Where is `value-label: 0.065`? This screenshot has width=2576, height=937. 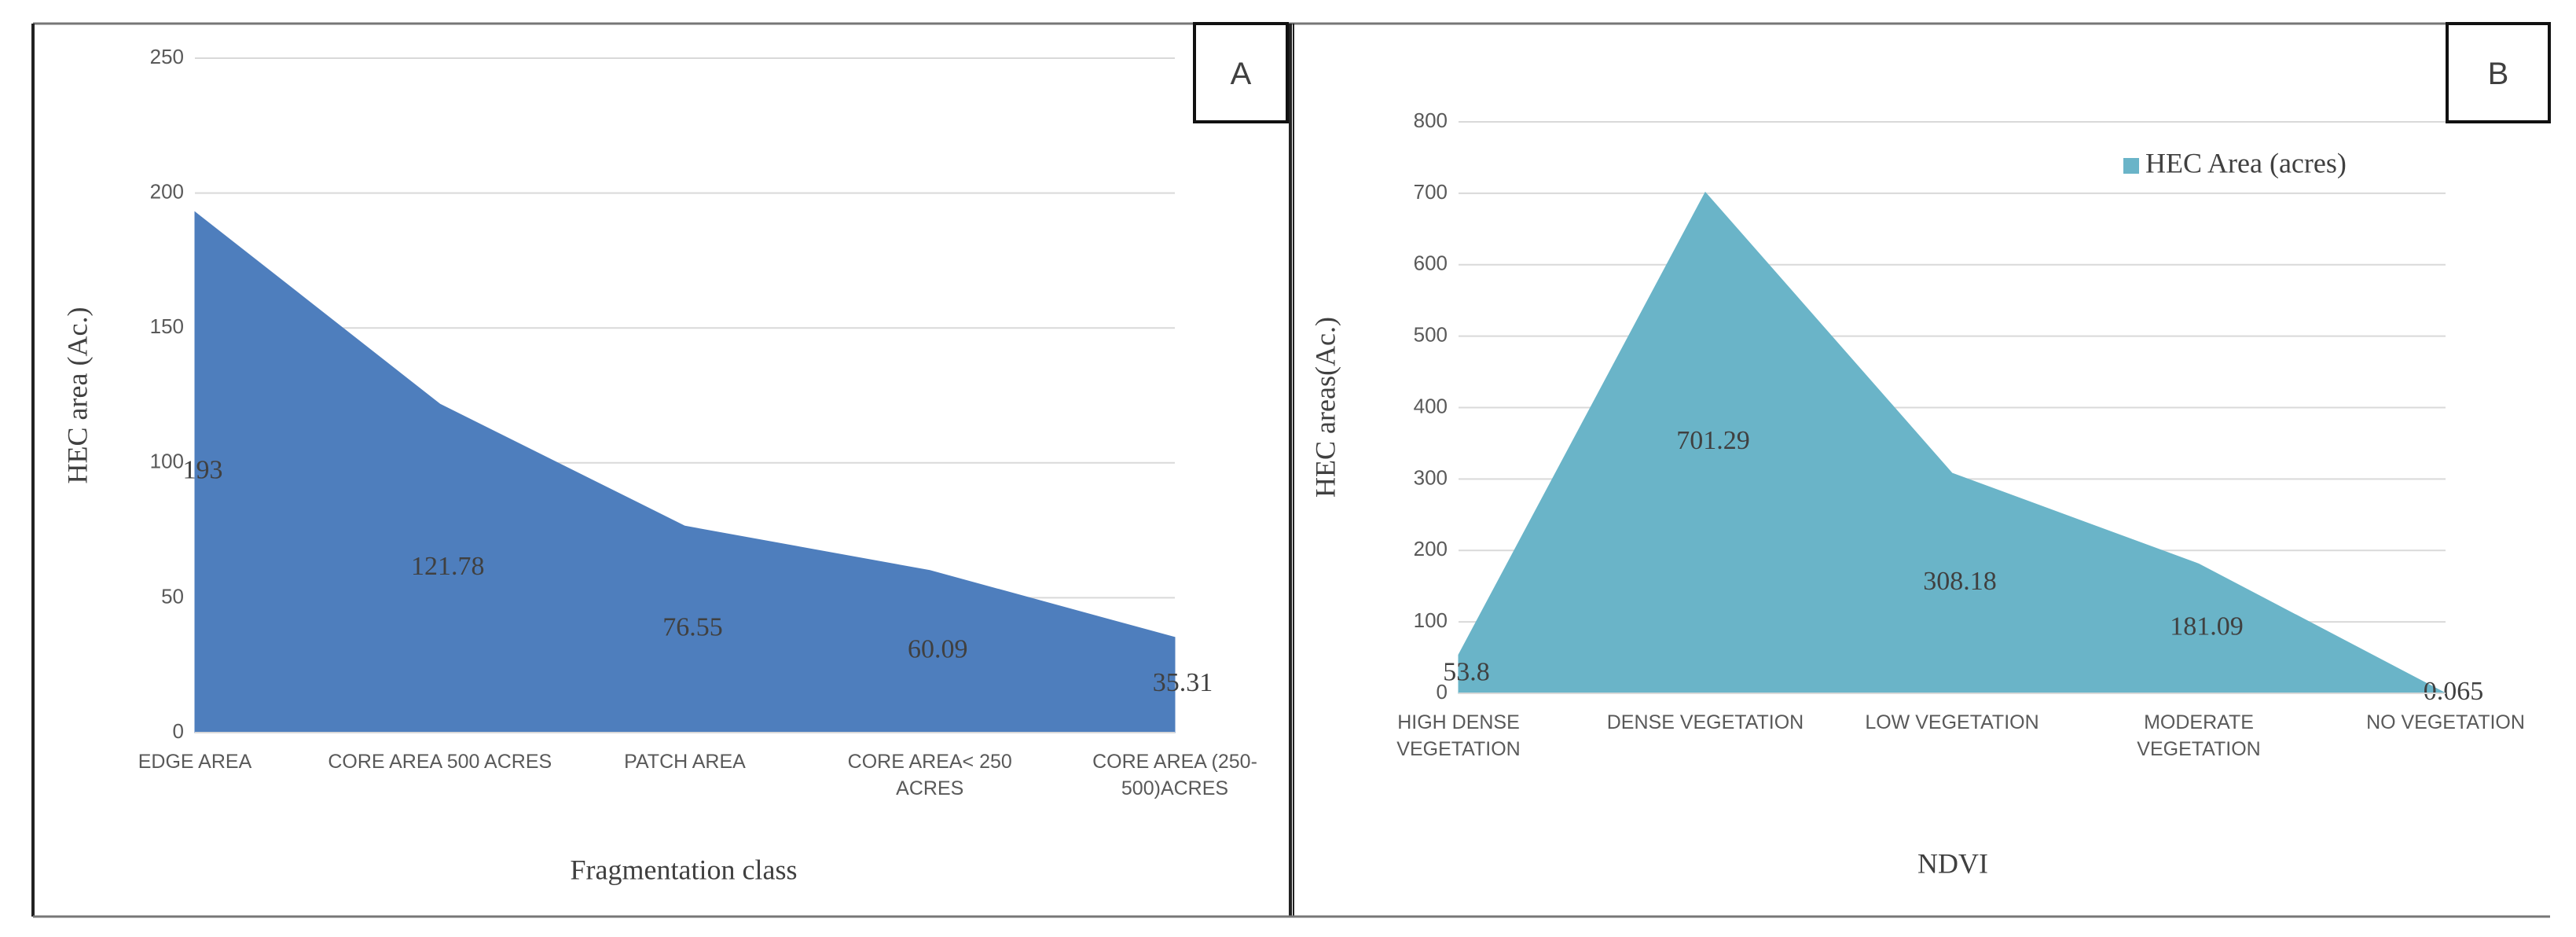
value-label: 0.065 is located at coordinates (2454, 691).